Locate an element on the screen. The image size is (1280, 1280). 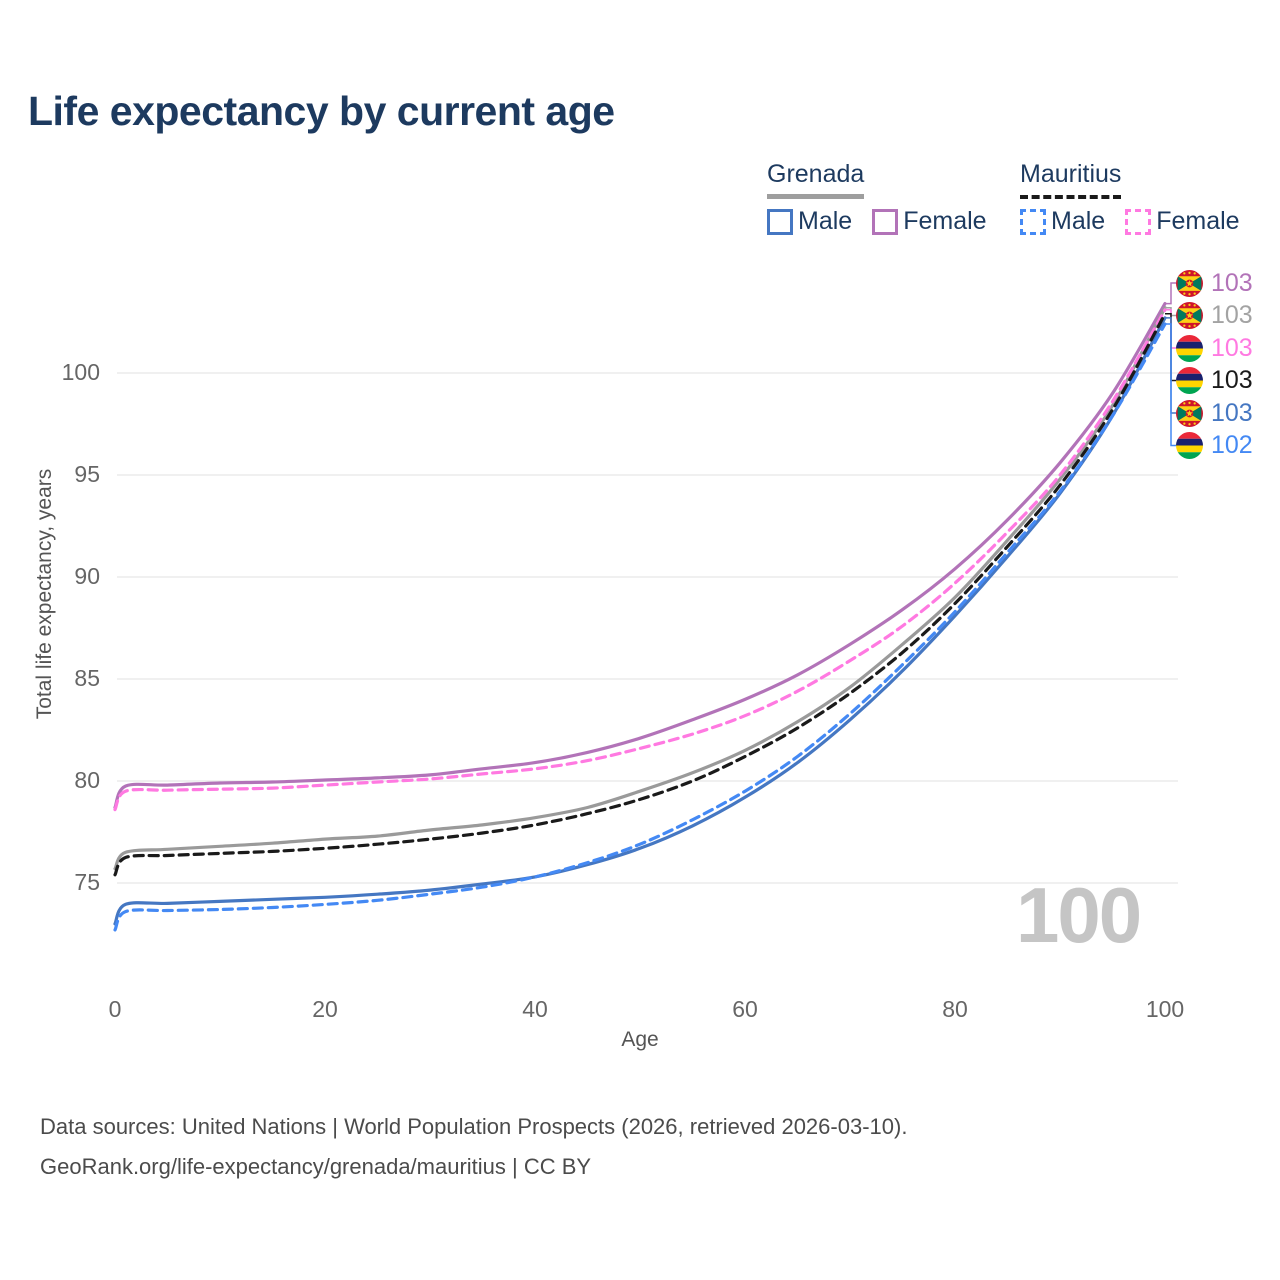
legend-swatch-grenada-male-icon is located at coordinates (780, 221).